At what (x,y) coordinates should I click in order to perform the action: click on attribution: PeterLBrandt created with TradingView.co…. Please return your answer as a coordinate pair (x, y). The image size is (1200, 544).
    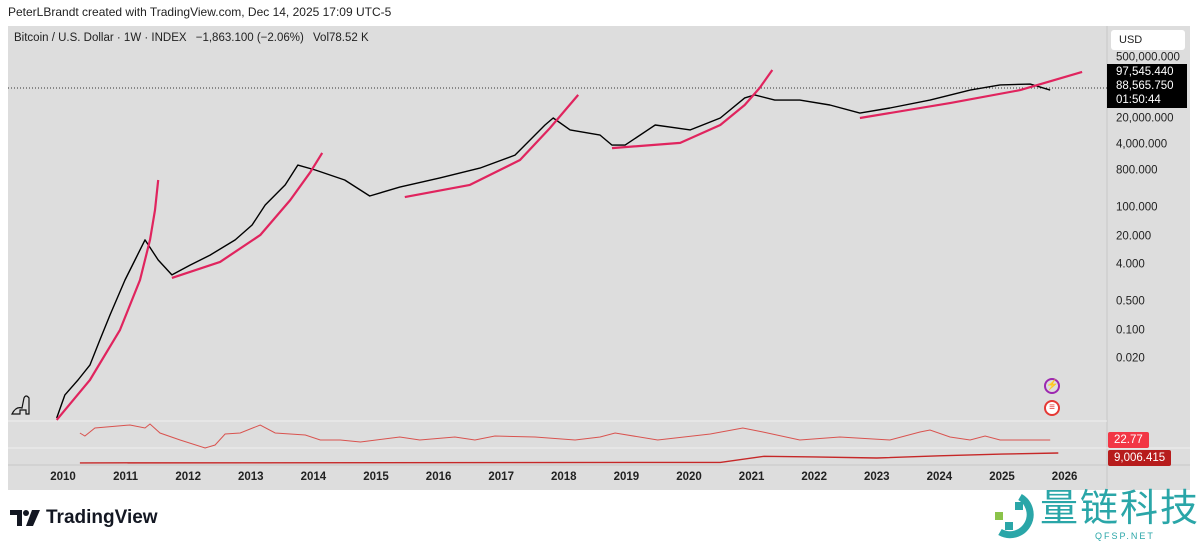
    Looking at the image, I should click on (200, 12).